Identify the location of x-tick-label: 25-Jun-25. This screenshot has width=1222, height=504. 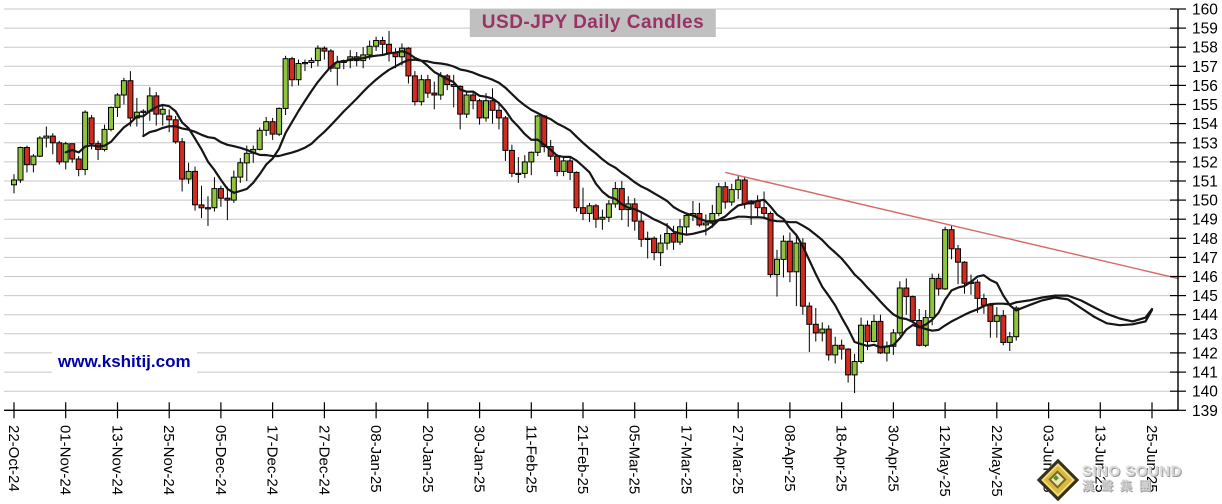
(1151, 459).